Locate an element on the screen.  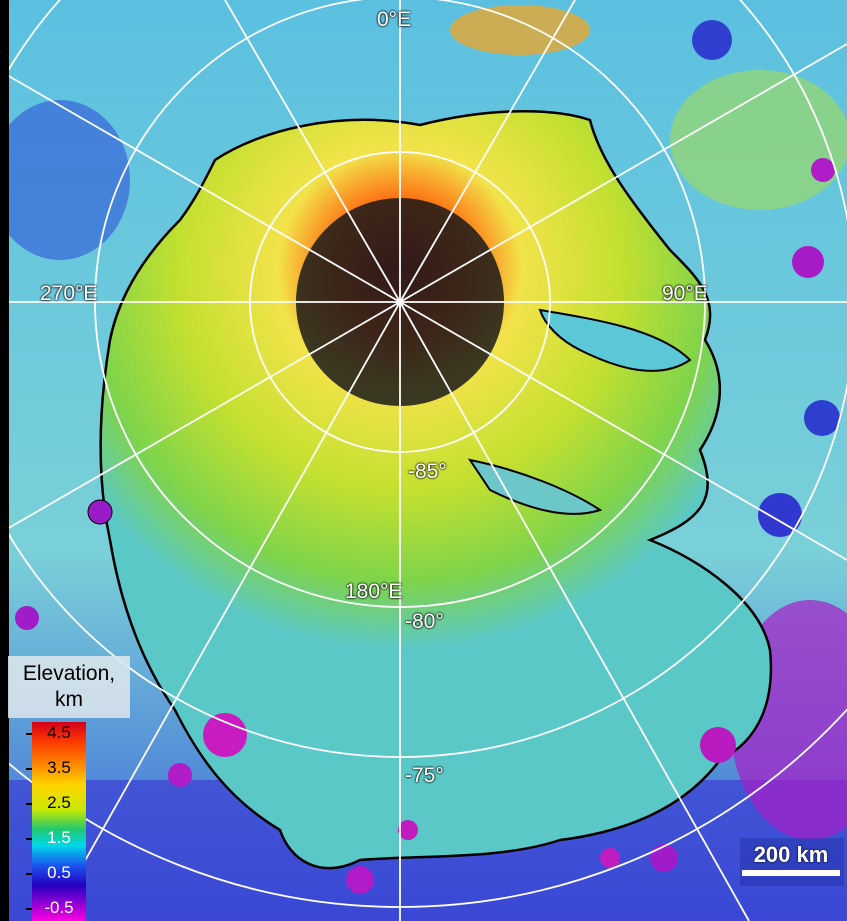
legend-title-line1: Elevation, is located at coordinates (69, 673).